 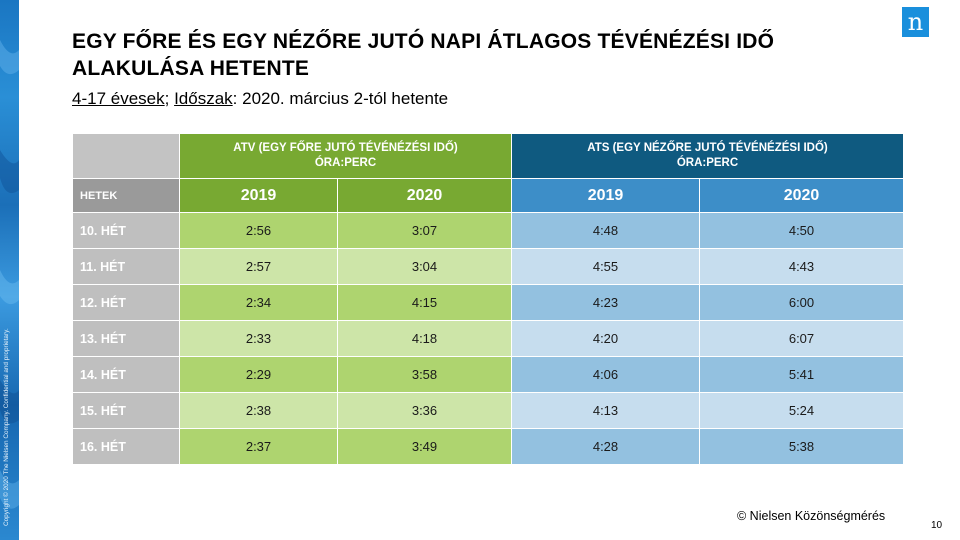 What do you see at coordinates (9, 274) in the screenshot?
I see `wave-pattern` at bounding box center [9, 274].